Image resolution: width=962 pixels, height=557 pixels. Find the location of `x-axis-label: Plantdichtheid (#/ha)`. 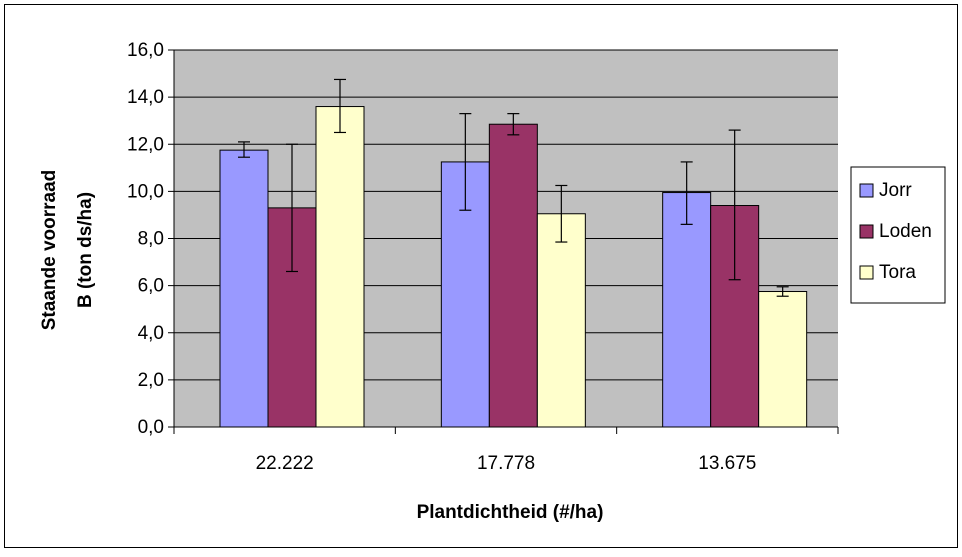

x-axis-label: Plantdichtheid (#/ha) is located at coordinates (510, 512).